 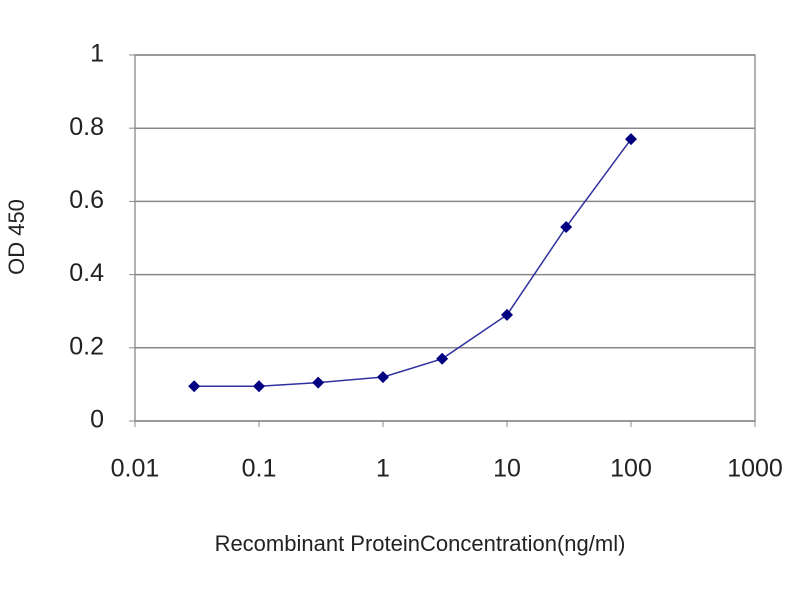 I want to click on x-tick-label: 10, so click(x=507, y=469).